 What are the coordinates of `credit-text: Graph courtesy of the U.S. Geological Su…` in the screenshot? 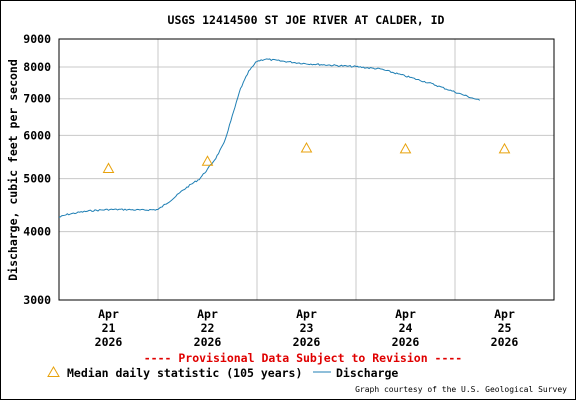 It's located at (461, 389).